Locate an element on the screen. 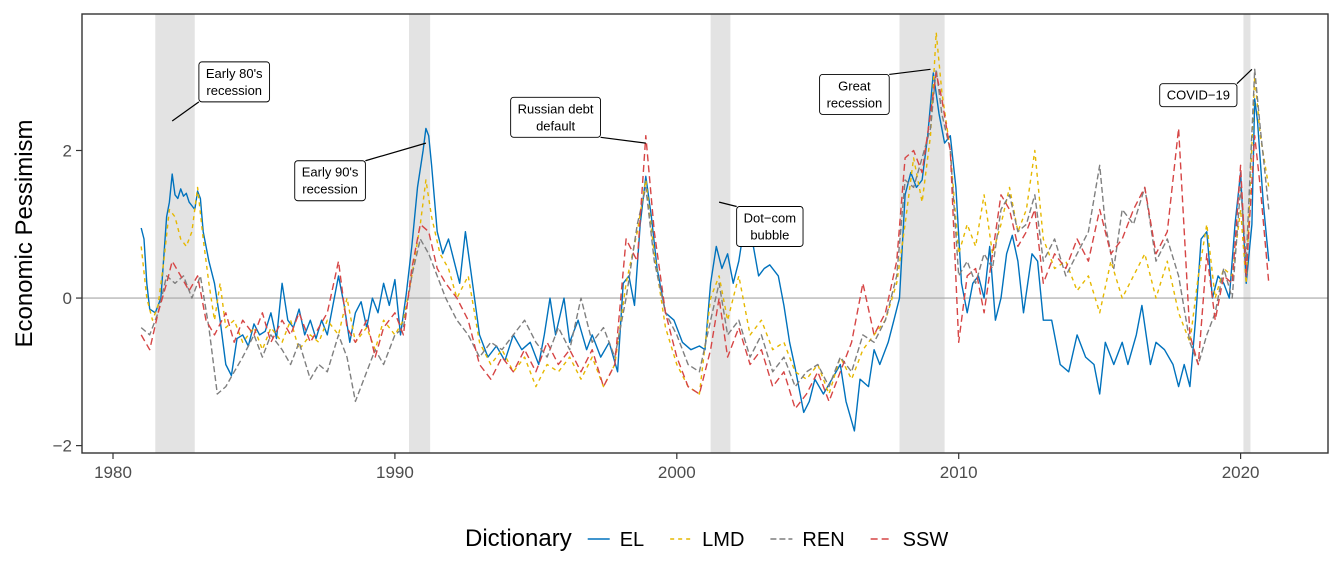 The width and height of the screenshot is (1344, 576). x-tick-label: 2000 is located at coordinates (677, 472).